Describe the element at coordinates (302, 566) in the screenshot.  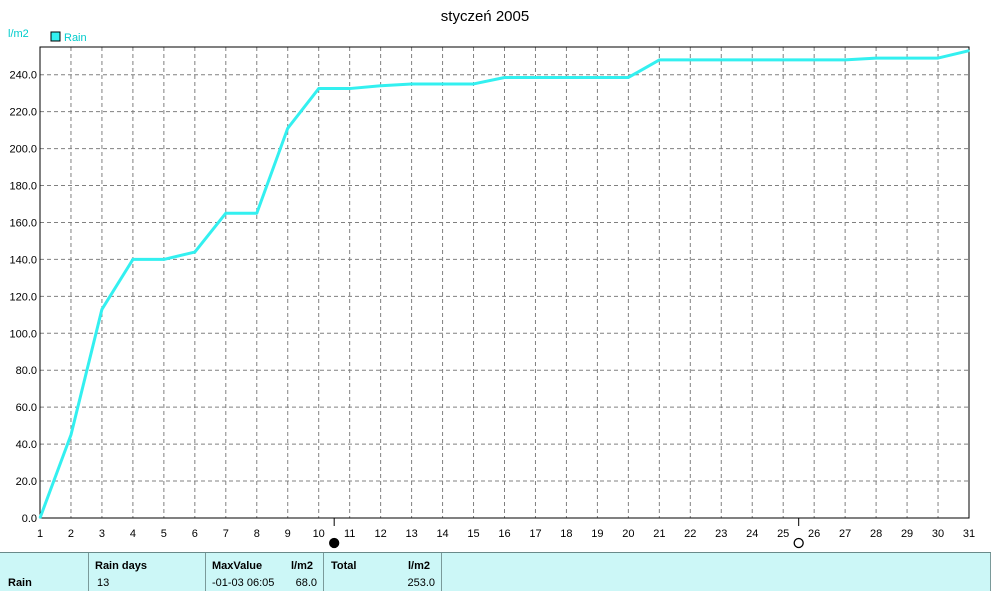
I see `maxvalue-unit: l/m2` at that location.